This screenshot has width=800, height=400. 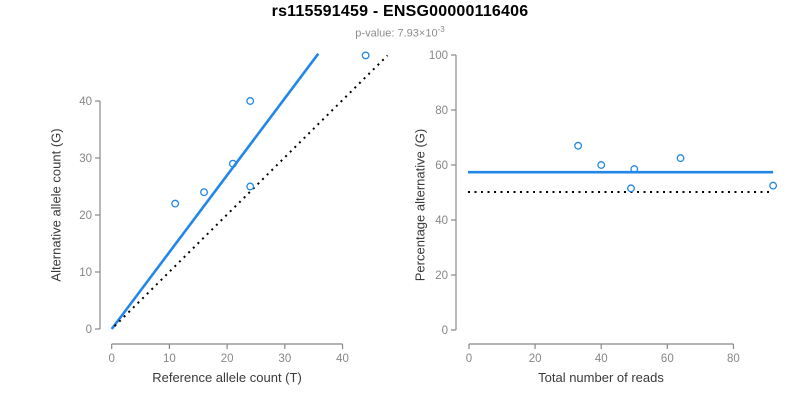 I want to click on x-tick-label: 10, so click(x=169, y=359).